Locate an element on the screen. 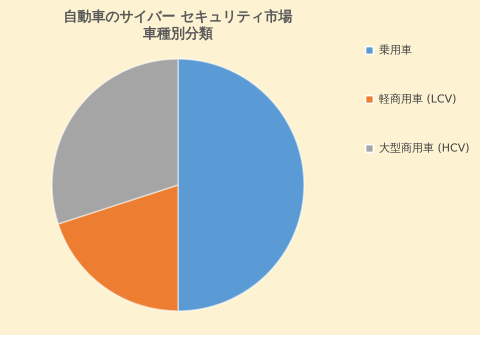  legend-label: 大型商用車 (HCV) is located at coordinates (424, 148).